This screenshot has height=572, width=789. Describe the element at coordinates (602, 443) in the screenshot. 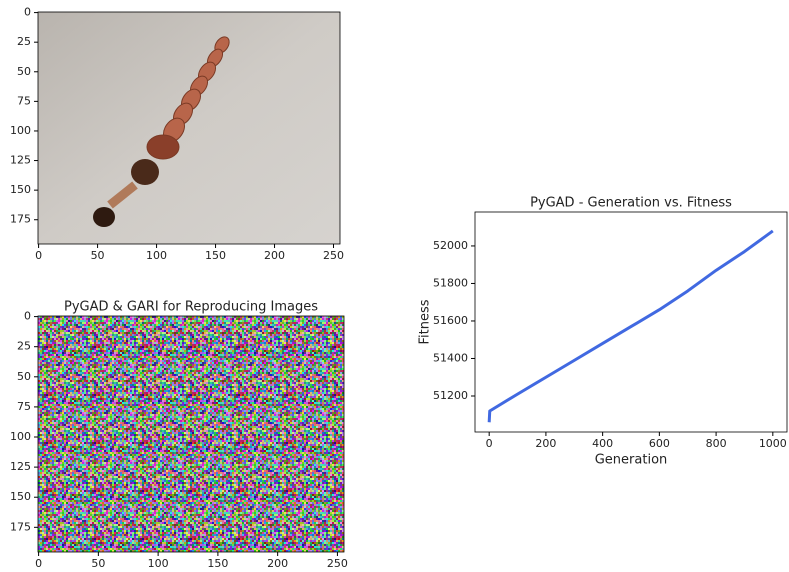

I see `x-tick-label: 400` at that location.